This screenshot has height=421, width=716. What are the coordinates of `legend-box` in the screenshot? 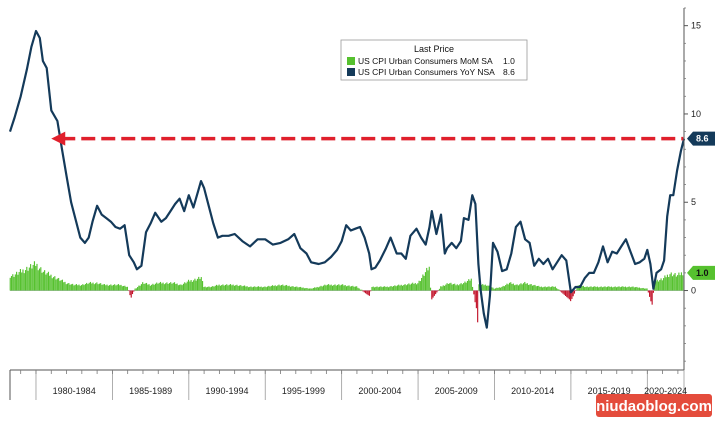 It's located at (434, 60).